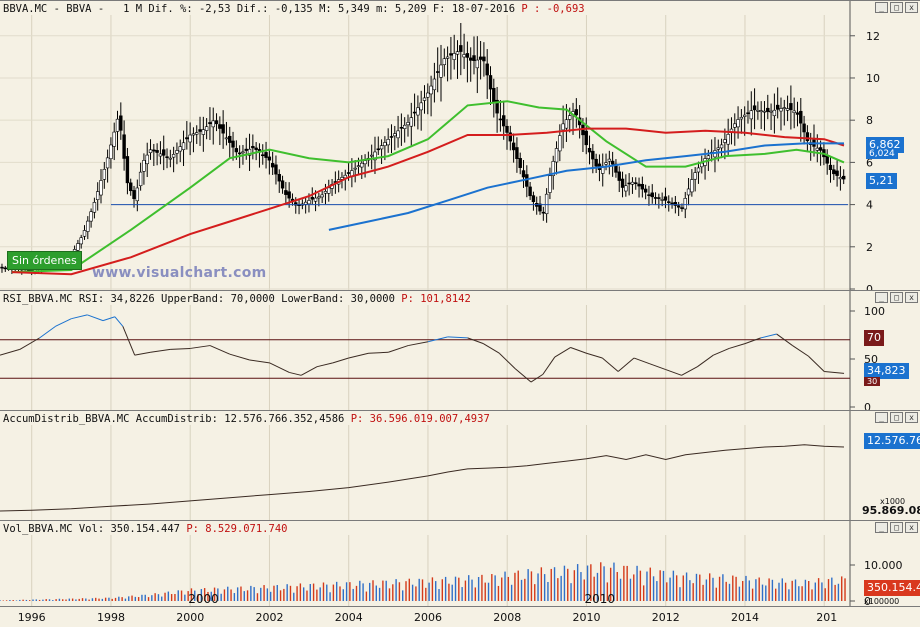  What do you see at coordinates (869, 120) in the screenshot?
I see `y-tick-label: 8` at bounding box center [869, 120].